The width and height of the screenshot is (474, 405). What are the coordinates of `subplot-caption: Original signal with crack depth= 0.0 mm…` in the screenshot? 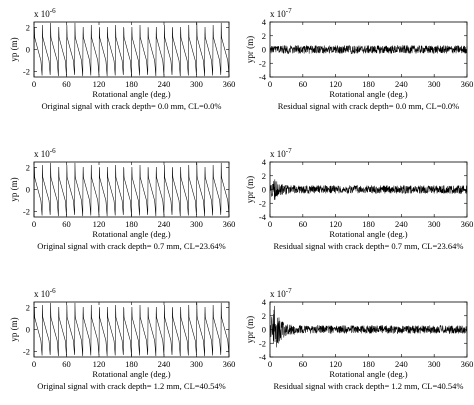 It's located at (131, 106).